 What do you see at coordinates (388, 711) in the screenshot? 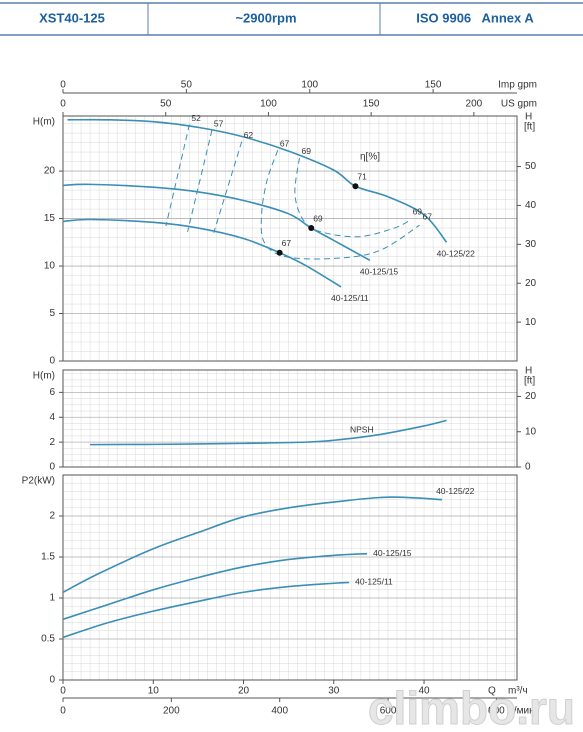
I see `x2-tick-label: 600` at bounding box center [388, 711].